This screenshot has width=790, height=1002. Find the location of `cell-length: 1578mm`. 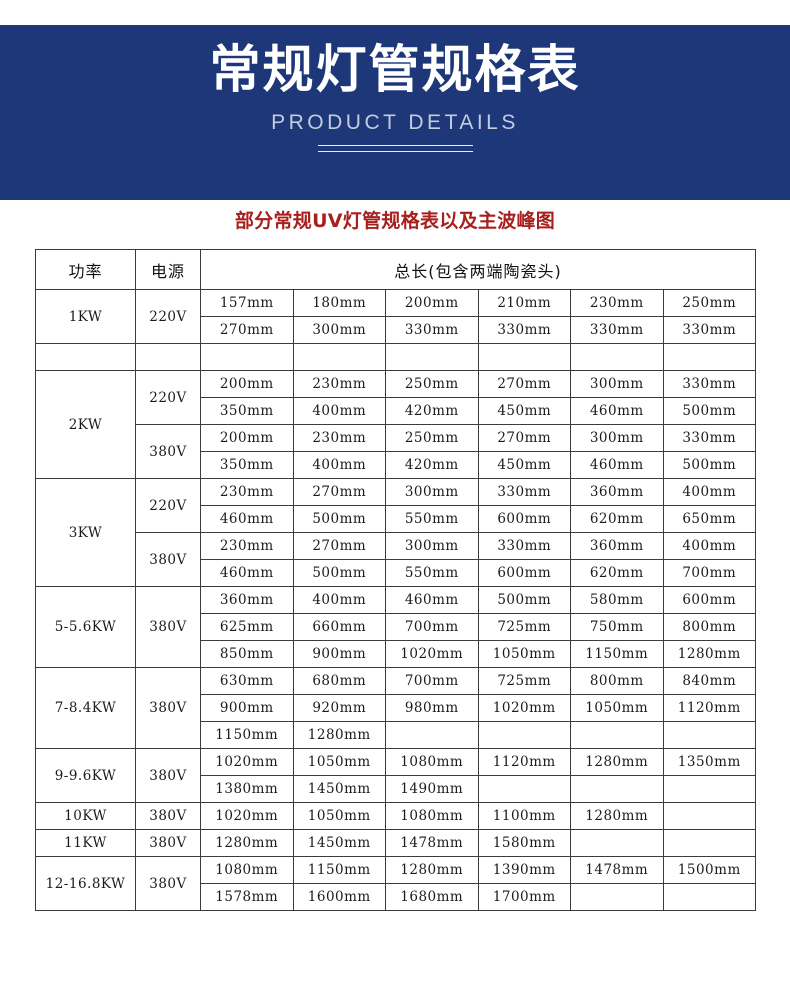

cell-length: 1578mm is located at coordinates (247, 897).